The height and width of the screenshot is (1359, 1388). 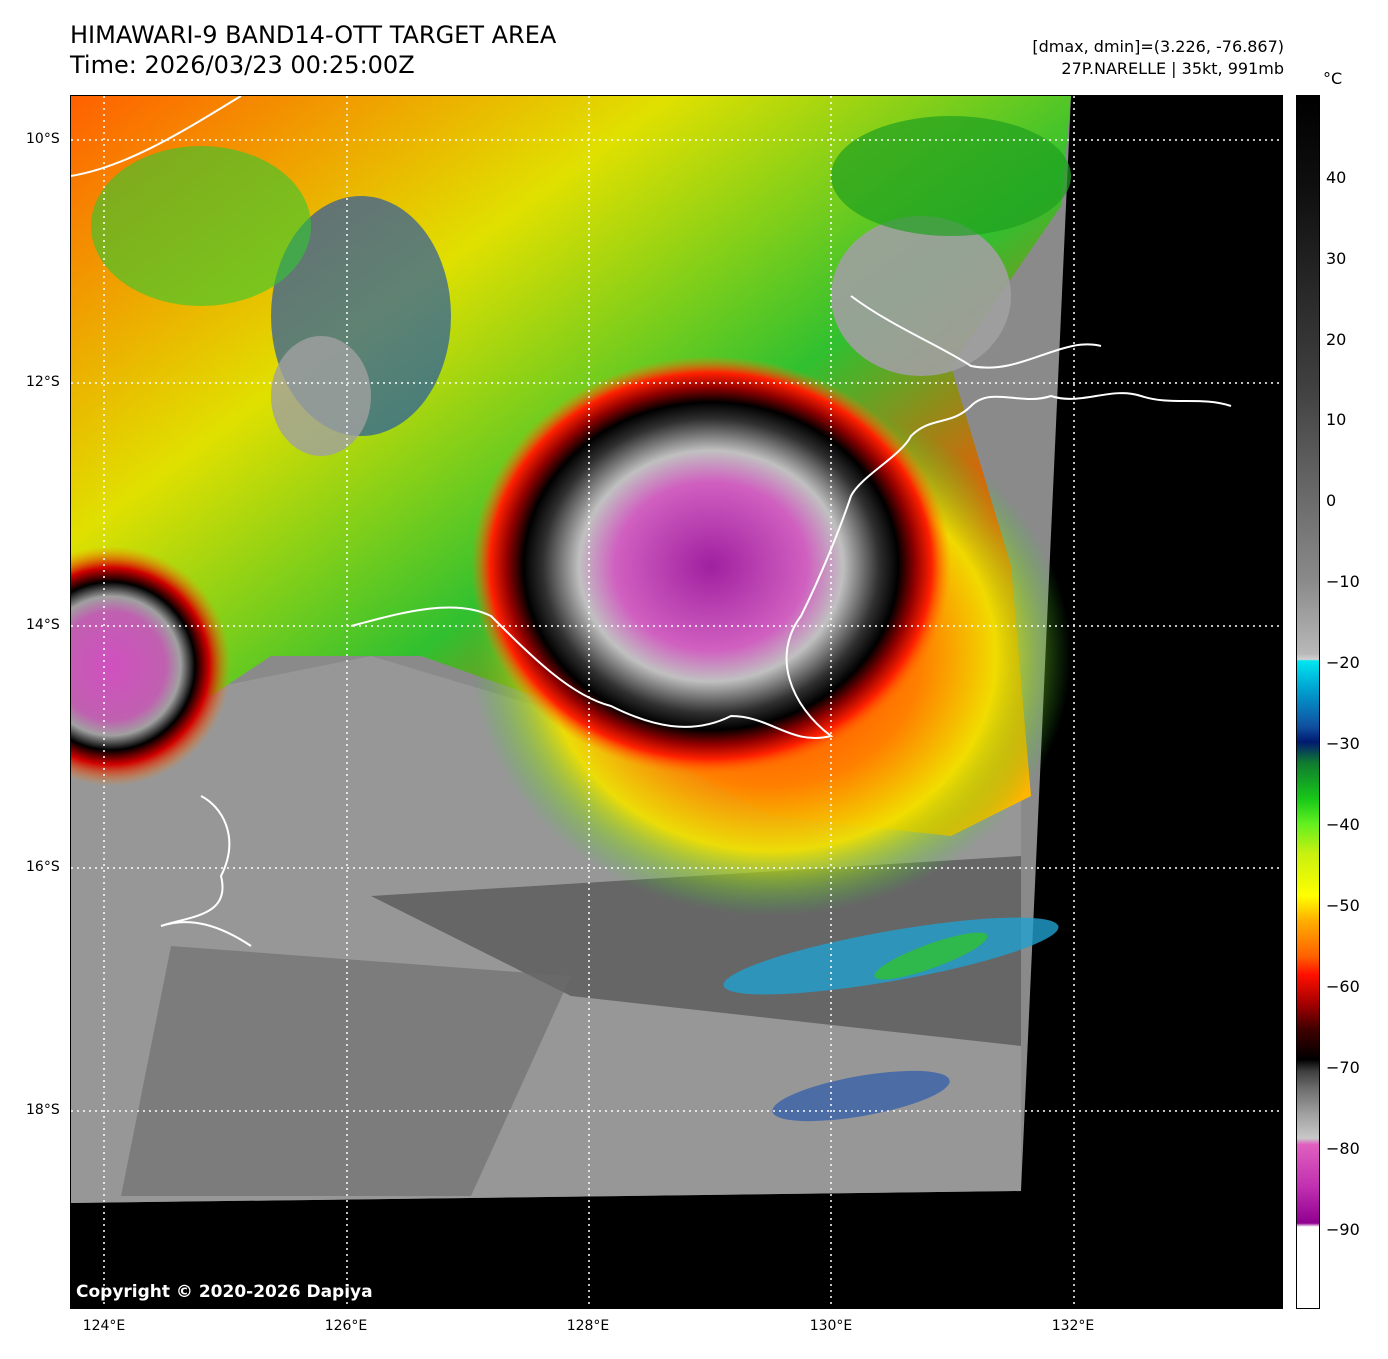 I want to click on lat-label: 16°S, so click(x=43, y=867).